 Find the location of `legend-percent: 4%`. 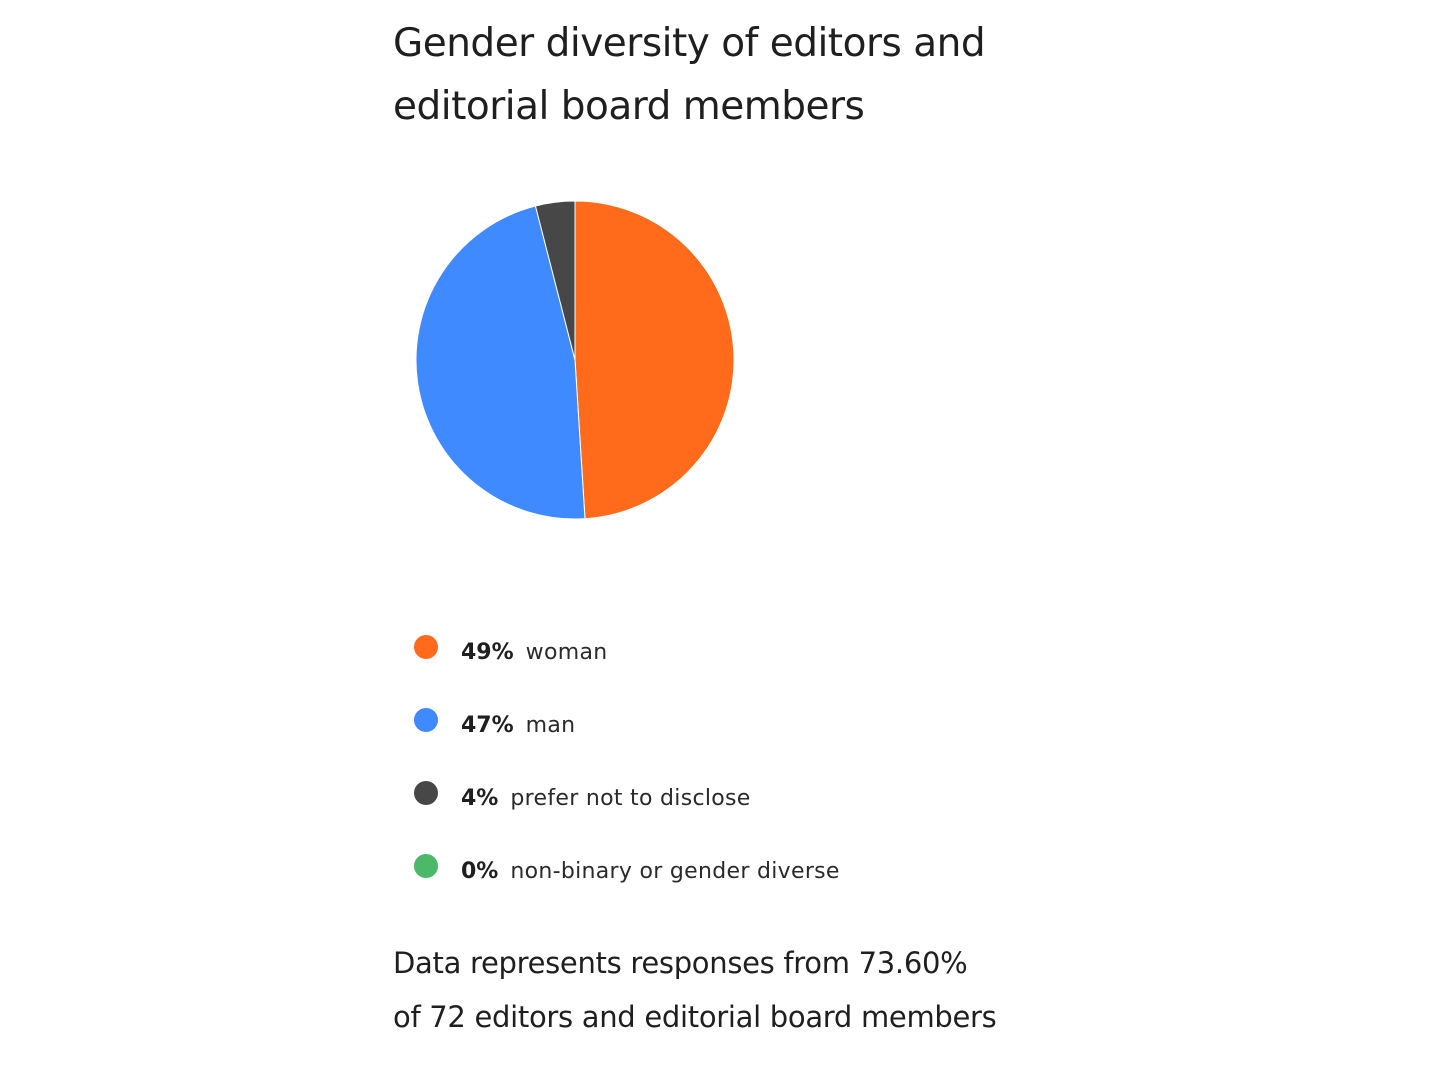

legend-percent: 4% is located at coordinates (480, 798).